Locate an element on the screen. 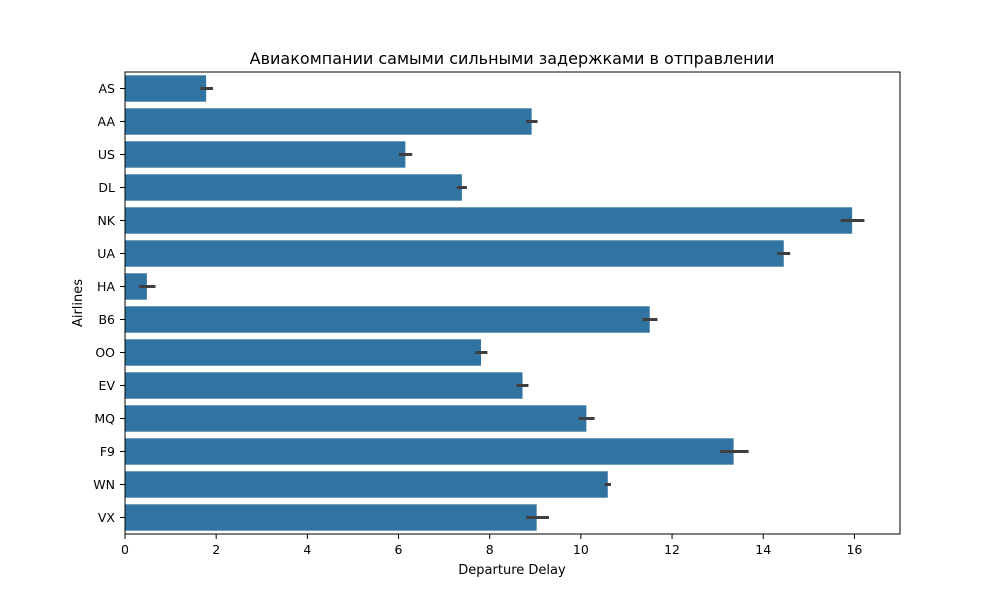 This screenshot has width=1000, height=600. y-tick-label: NK is located at coordinates (106, 220).